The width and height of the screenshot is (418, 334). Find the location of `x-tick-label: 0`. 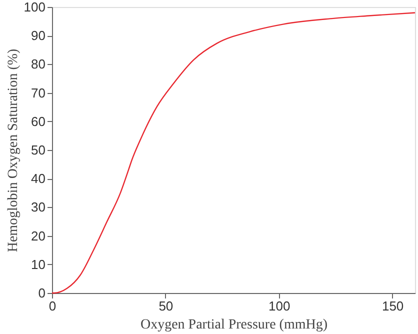

x-tick-label: 0 is located at coordinates (52, 306).